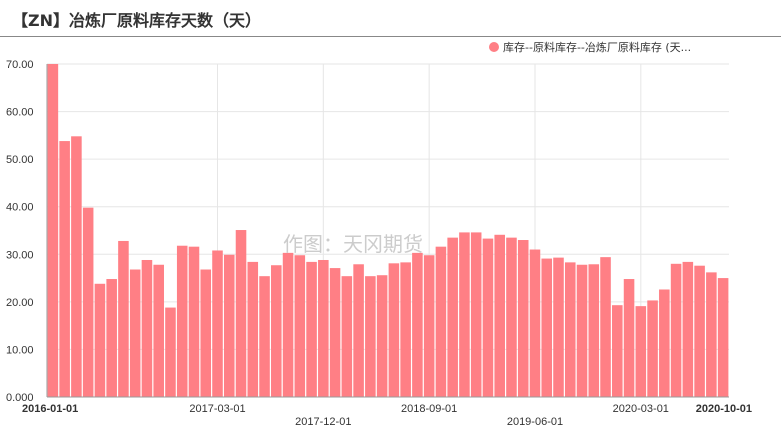  Describe the element at coordinates (136, 20) in the screenshot. I see `chart-title: 【ZN】冶炼厂原料库存天数（天）` at that location.